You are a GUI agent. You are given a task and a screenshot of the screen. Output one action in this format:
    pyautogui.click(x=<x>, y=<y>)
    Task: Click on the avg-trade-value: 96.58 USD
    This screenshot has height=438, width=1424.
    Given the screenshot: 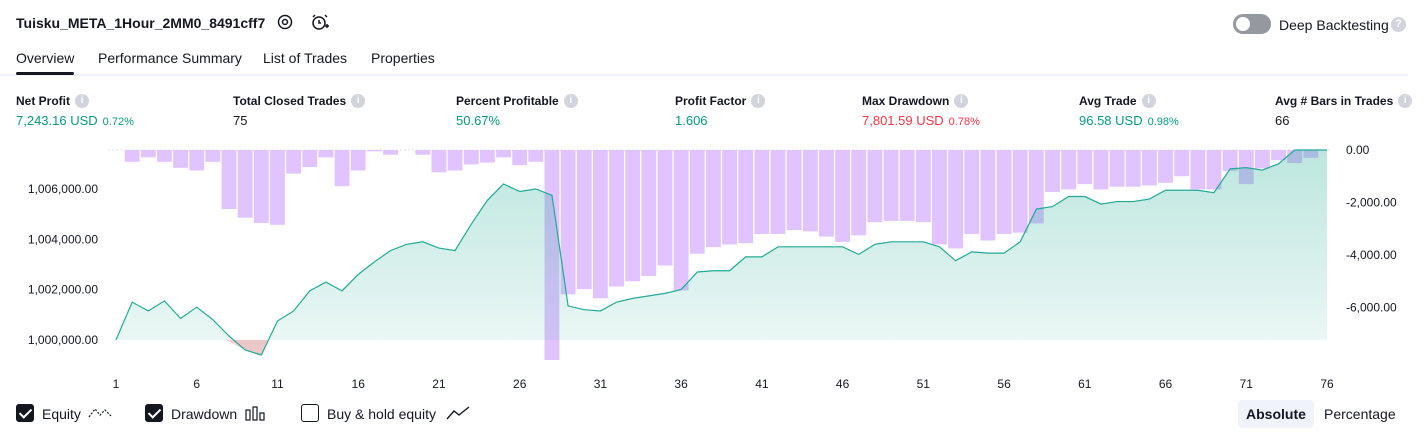 What is the action you would take?
    pyautogui.click(x=1111, y=120)
    